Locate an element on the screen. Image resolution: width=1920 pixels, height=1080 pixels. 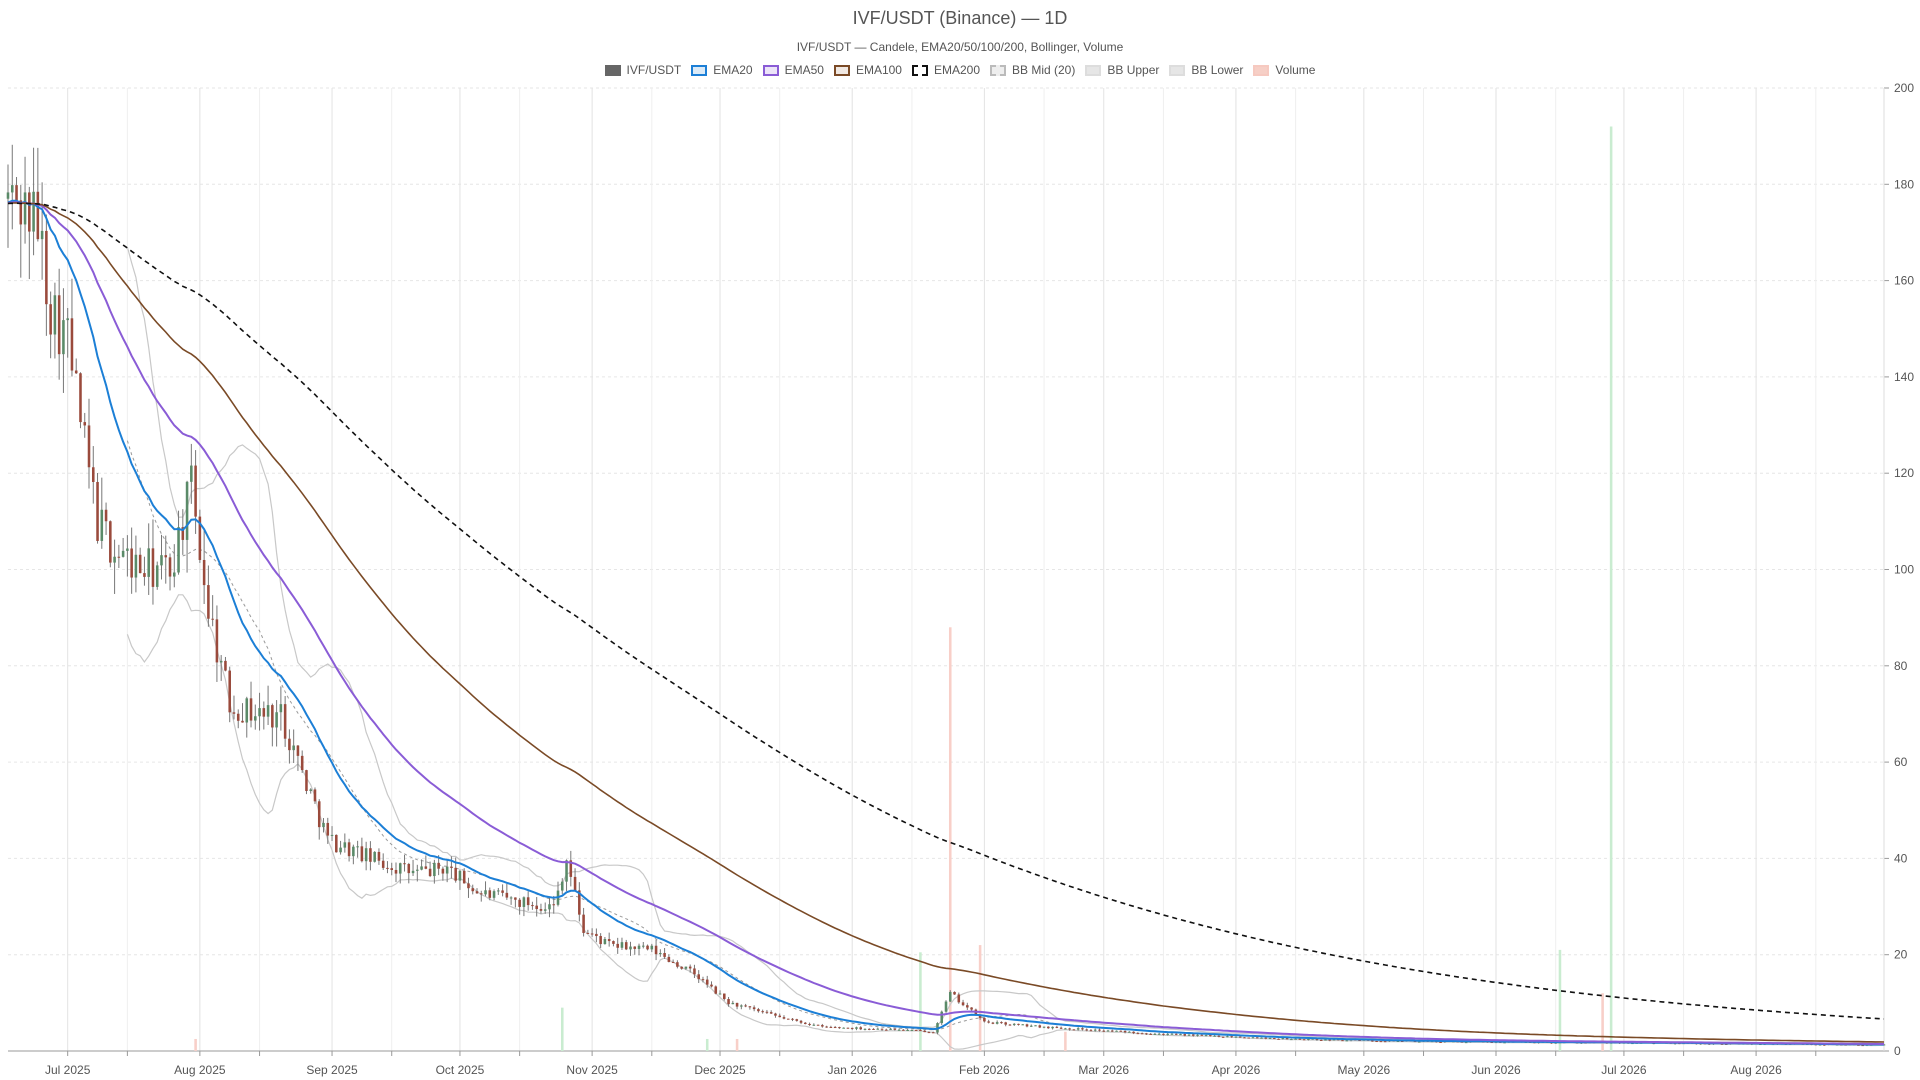
legend-label: EMA20 is located at coordinates (733, 70).